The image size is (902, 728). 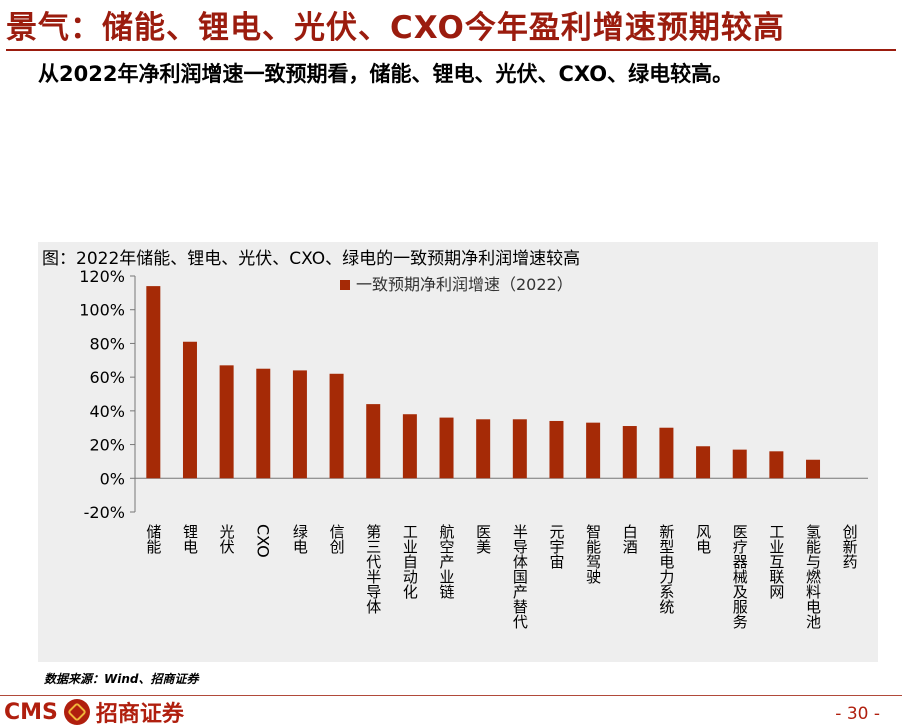 What do you see at coordinates (373, 568) in the screenshot?
I see `x-tick-label: 第三代半导体` at bounding box center [373, 568].